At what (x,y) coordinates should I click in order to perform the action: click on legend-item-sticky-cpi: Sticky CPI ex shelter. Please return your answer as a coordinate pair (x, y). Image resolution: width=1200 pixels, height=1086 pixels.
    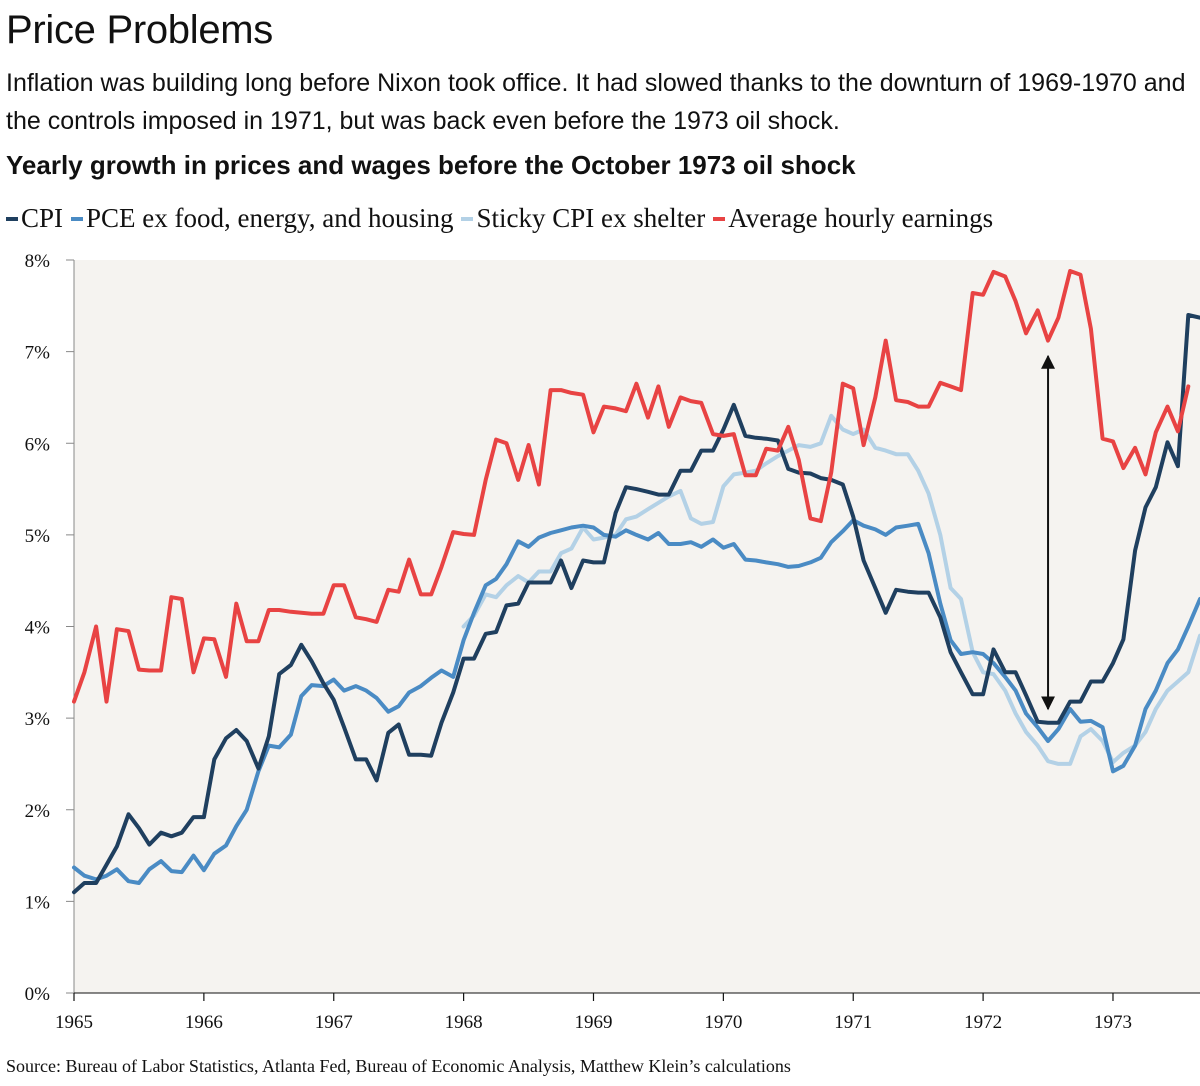
    Looking at the image, I should click on (583, 218).